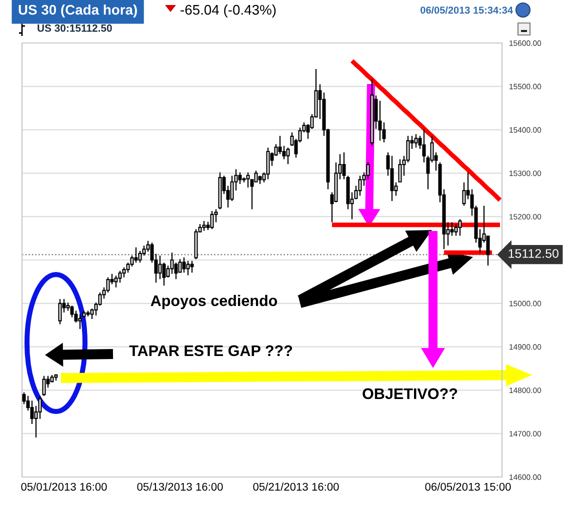  I want to click on annotation: Apoyos cediendo, so click(214, 302).